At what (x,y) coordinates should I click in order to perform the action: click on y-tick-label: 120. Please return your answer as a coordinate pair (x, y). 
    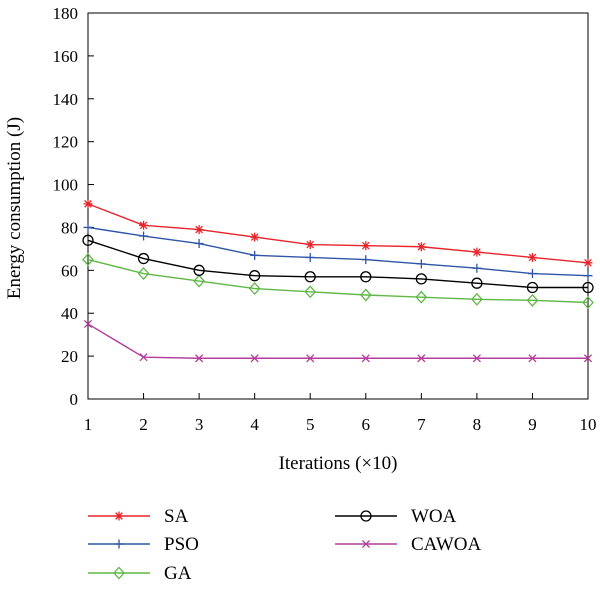
    Looking at the image, I should click on (66, 142).